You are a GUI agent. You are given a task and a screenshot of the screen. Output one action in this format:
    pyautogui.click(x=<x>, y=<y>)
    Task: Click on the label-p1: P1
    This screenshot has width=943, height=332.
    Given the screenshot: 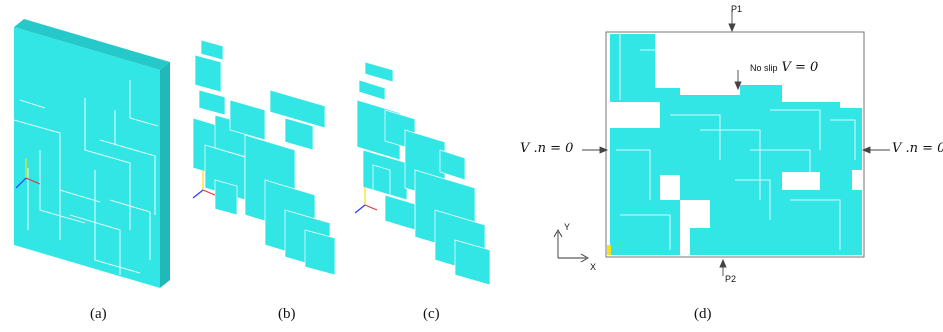 What is the action you would take?
    pyautogui.click(x=737, y=9)
    